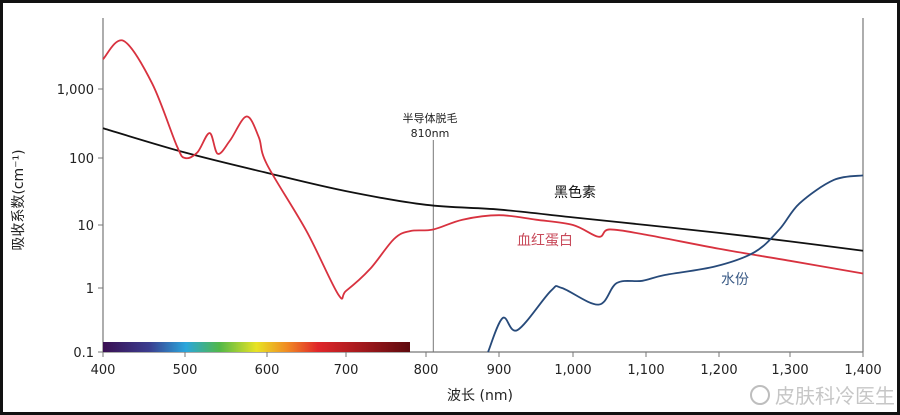 This screenshot has width=900, height=415. What do you see at coordinates (267, 370) in the screenshot?
I see `x-tick-label: 600` at bounding box center [267, 370].